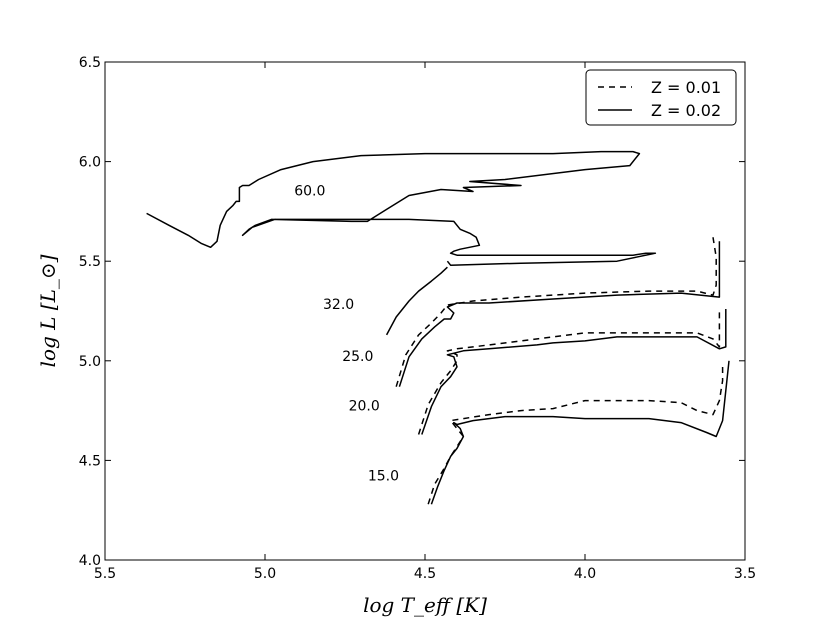 This screenshot has height=623, width=830. I want to click on track-15-0-z001-line, so click(575, 434).